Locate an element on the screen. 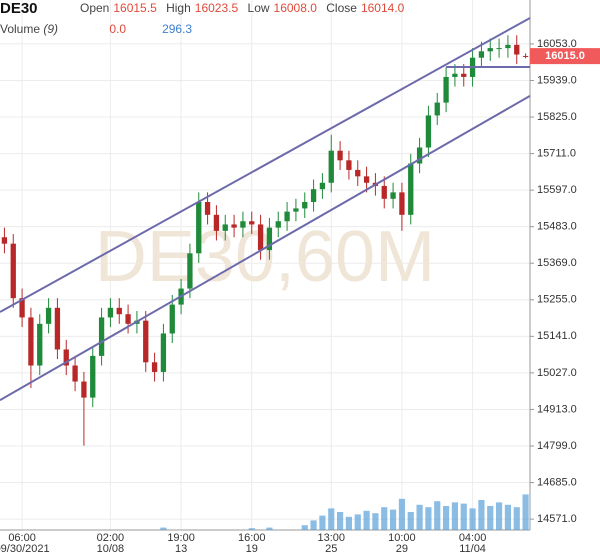 The image size is (600, 558). x-tick-label: 06:00 is located at coordinates (22, 538).